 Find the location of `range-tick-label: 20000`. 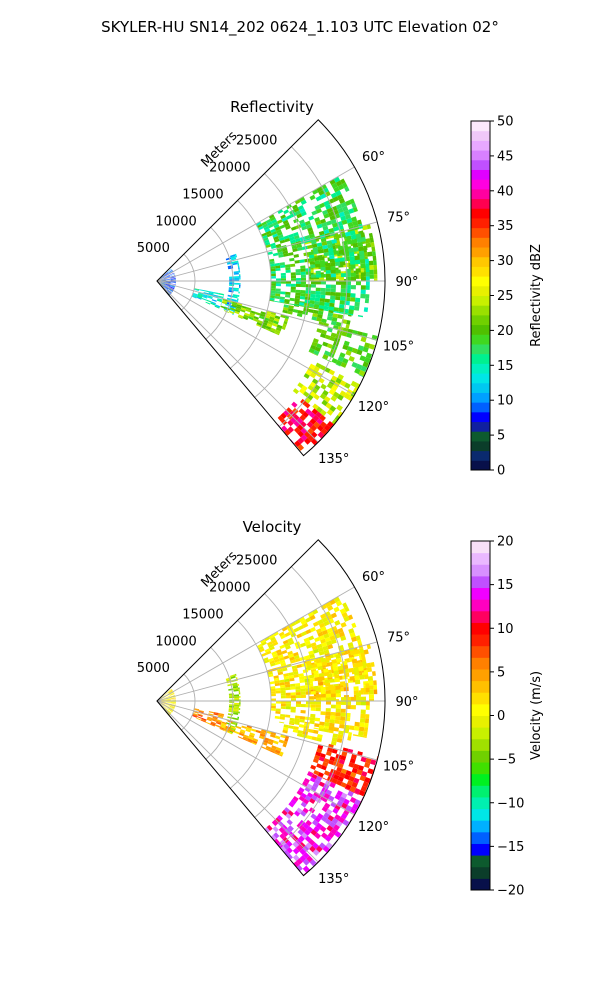

range-tick-label: 20000 is located at coordinates (229, 588).